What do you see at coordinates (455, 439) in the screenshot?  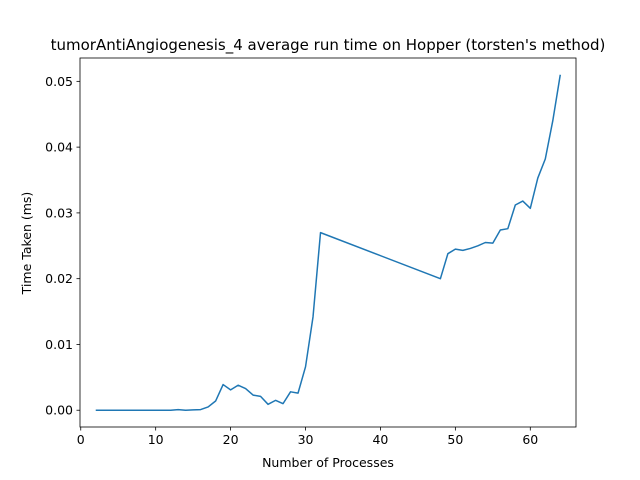 I see `x-tick-label: 50` at bounding box center [455, 439].